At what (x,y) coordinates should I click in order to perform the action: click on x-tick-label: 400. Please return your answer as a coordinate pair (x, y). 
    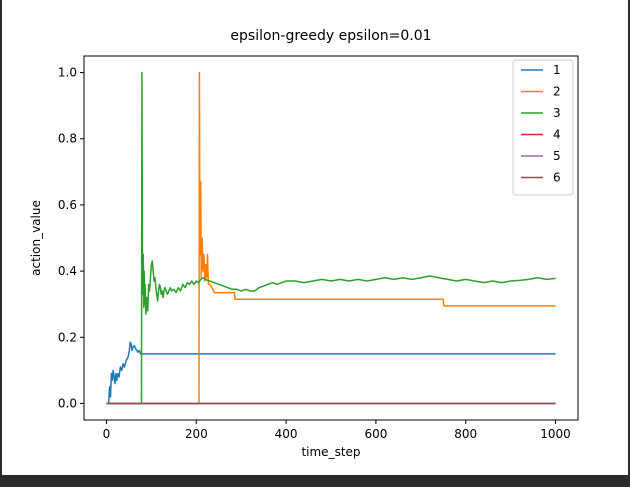
    Looking at the image, I should click on (286, 434).